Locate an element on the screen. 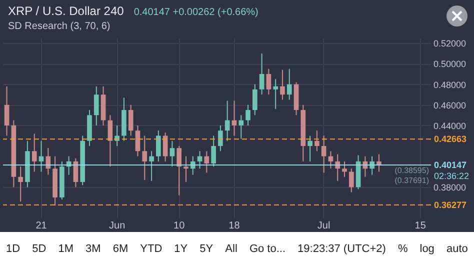 This screenshot has width=474, height=266. x-tick-label: Jul is located at coordinates (323, 226).